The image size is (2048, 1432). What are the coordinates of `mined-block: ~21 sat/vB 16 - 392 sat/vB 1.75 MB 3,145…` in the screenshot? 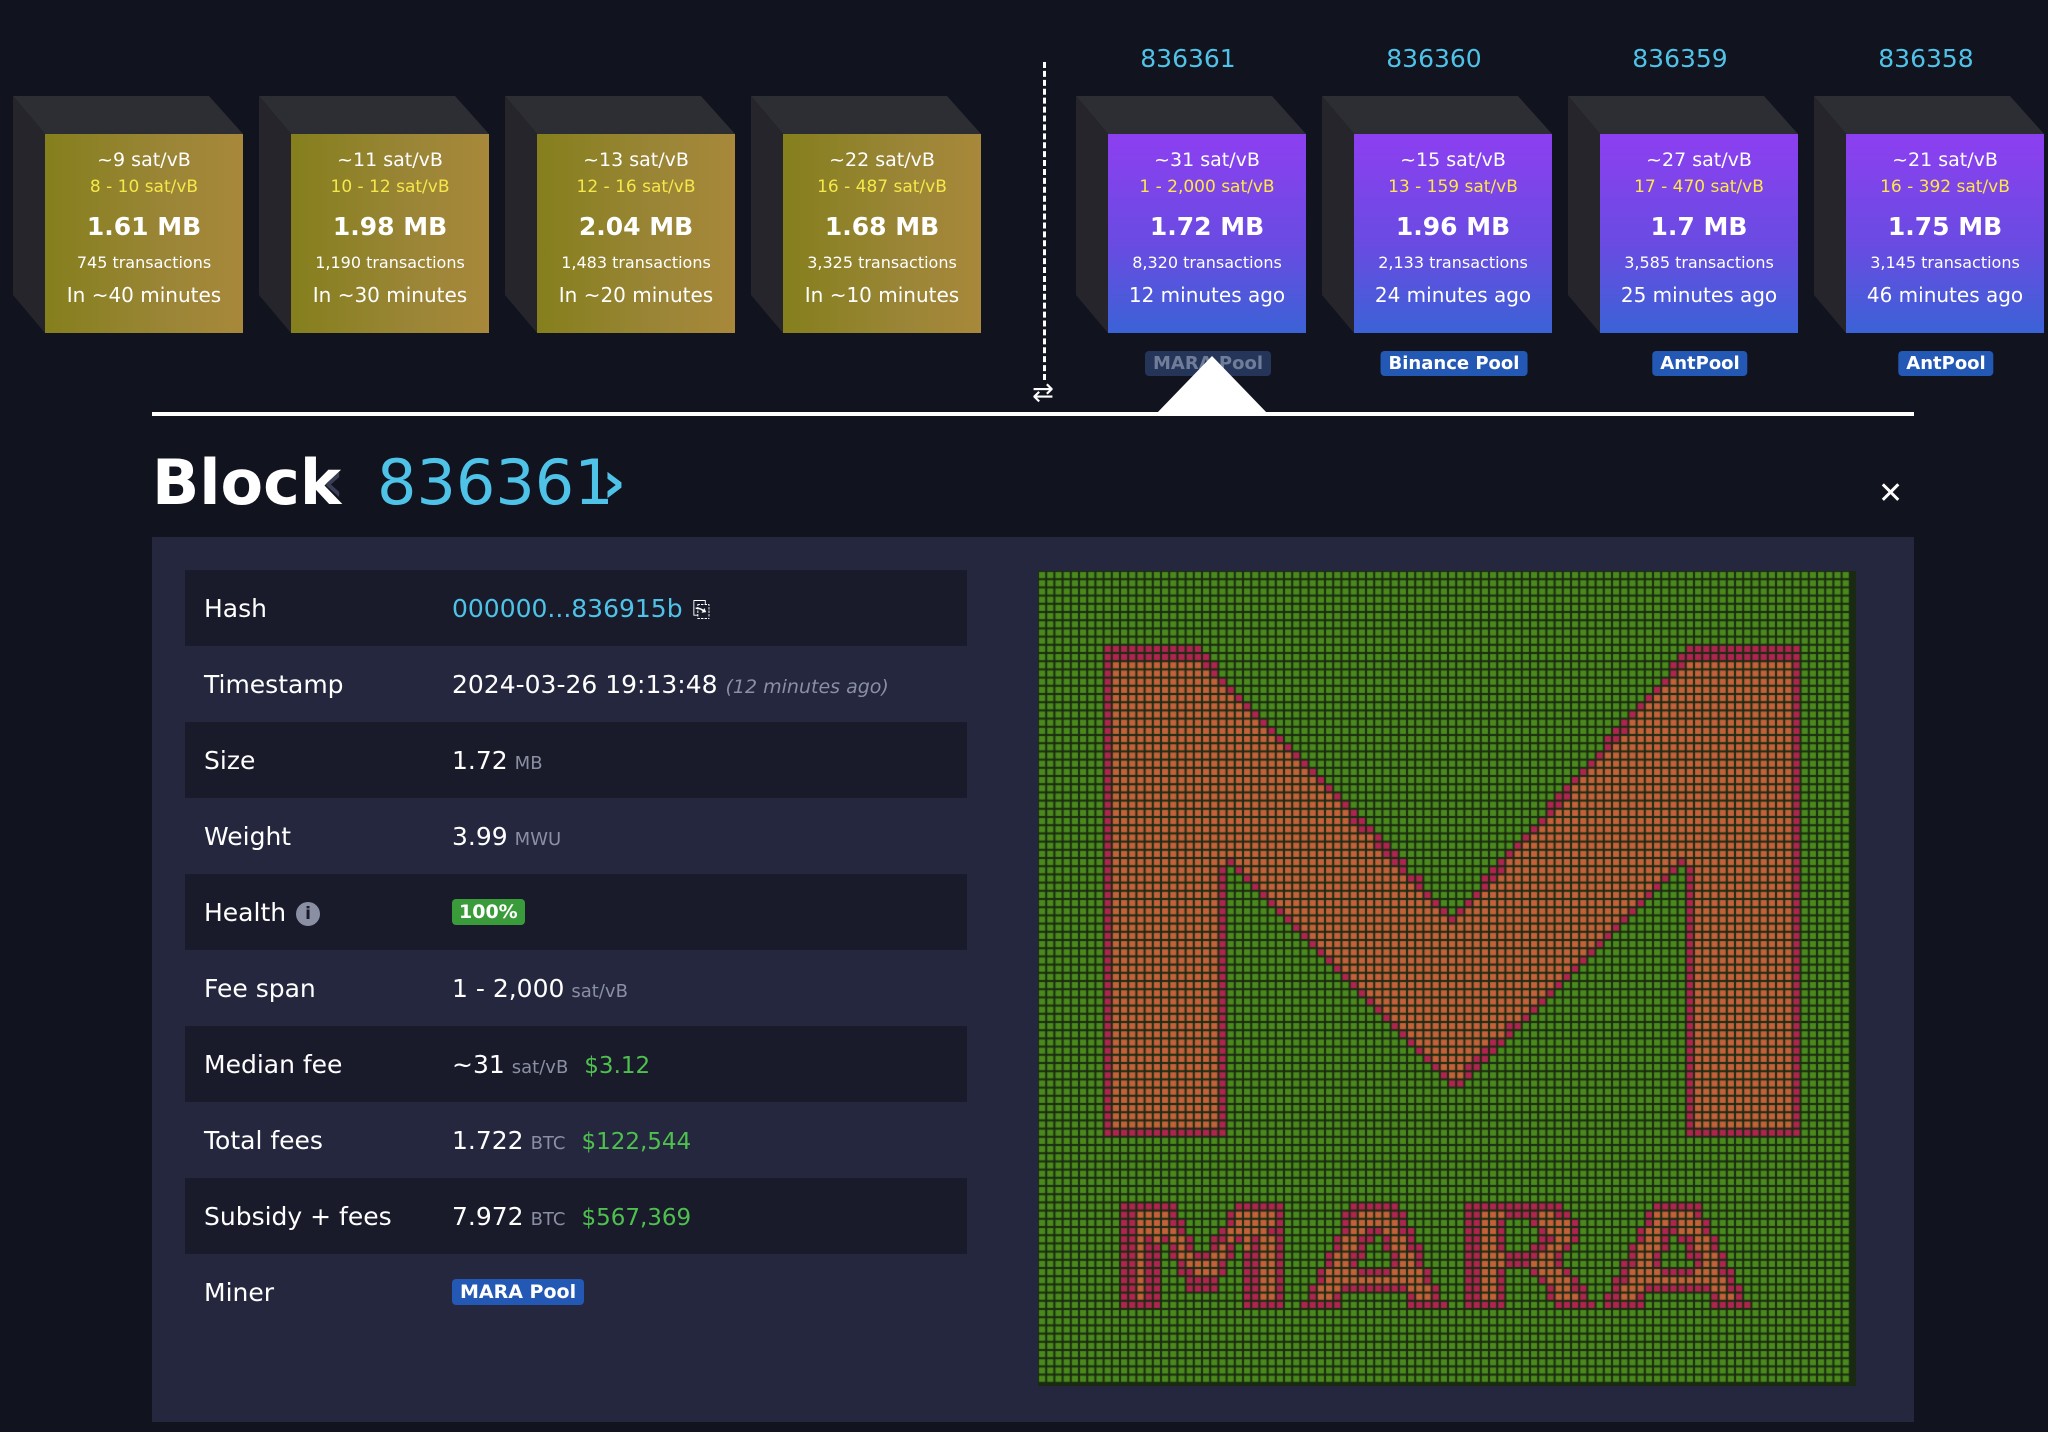 It's located at (1929, 214).